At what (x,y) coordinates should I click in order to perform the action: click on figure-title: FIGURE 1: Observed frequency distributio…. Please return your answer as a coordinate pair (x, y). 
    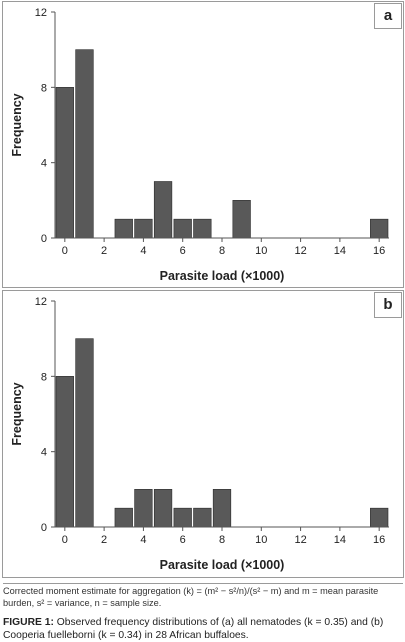
    Looking at the image, I should click on (203, 629).